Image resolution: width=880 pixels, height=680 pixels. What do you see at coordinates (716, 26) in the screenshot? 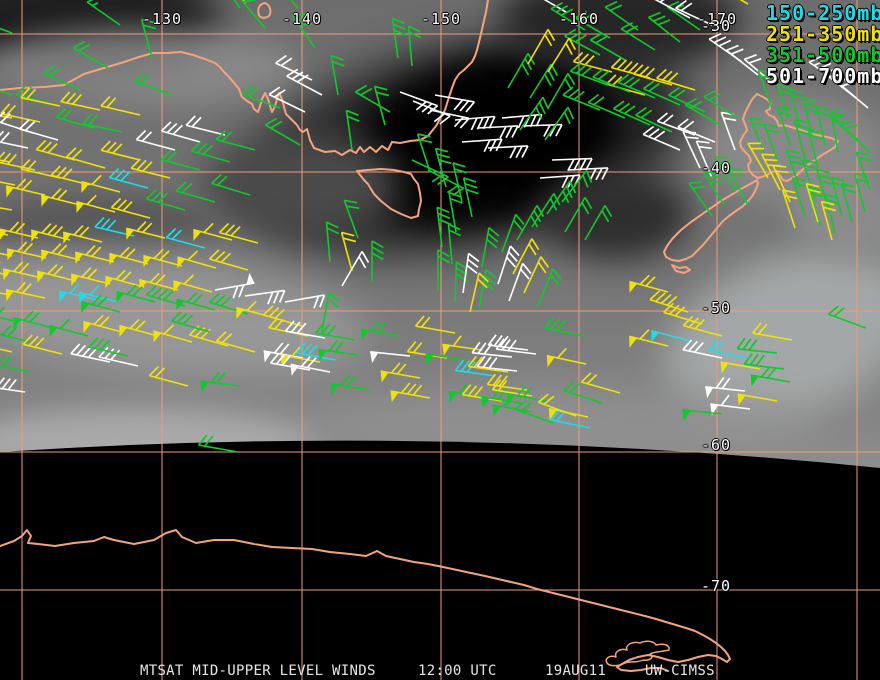
I see `latitude-label: -30` at bounding box center [716, 26].